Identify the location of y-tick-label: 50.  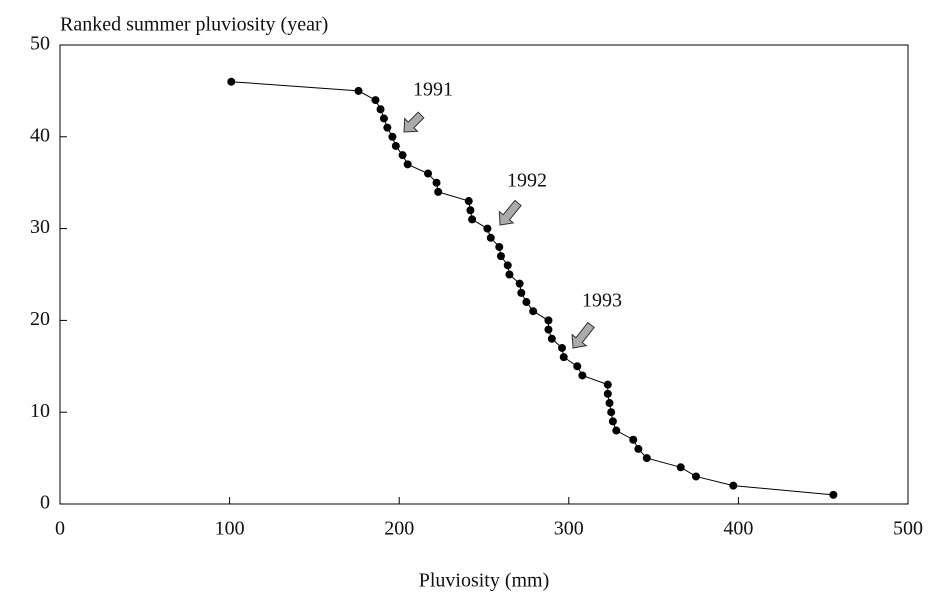
(40, 44).